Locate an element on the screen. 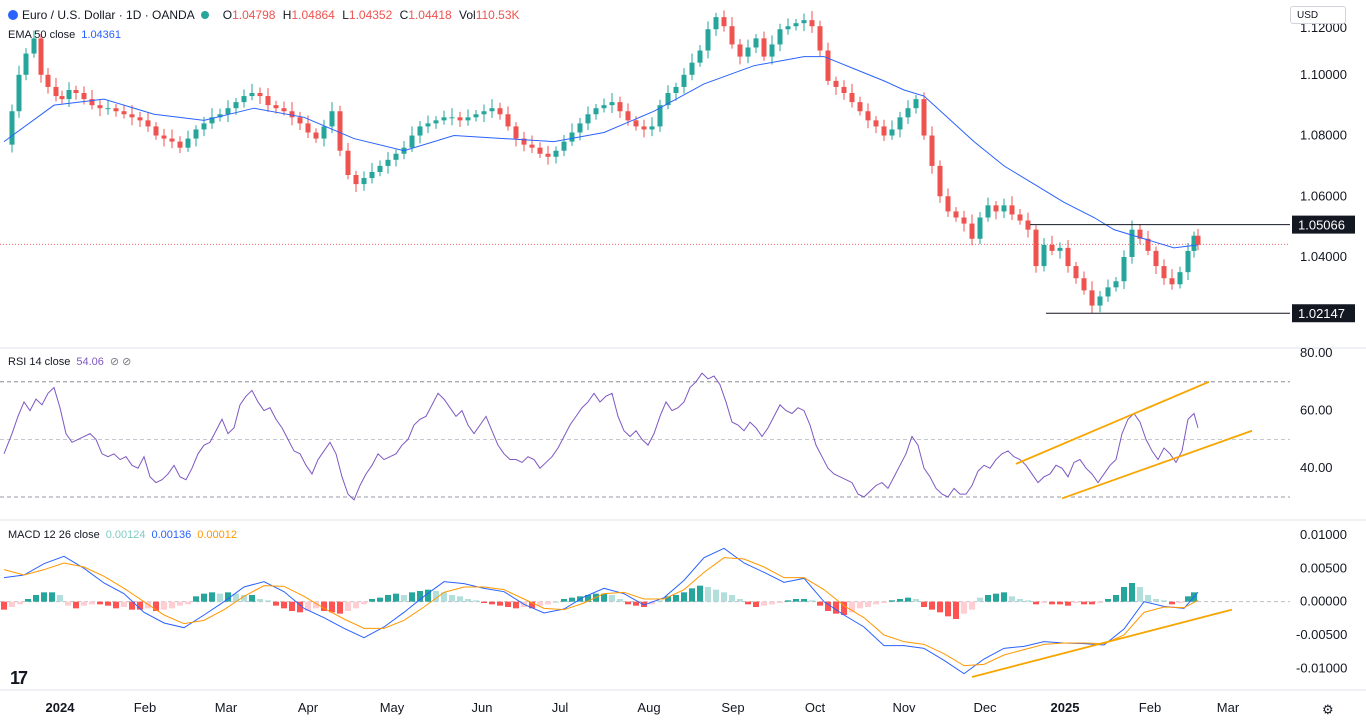 The height and width of the screenshot is (722, 1366). open-key: O is located at coordinates (227, 15).